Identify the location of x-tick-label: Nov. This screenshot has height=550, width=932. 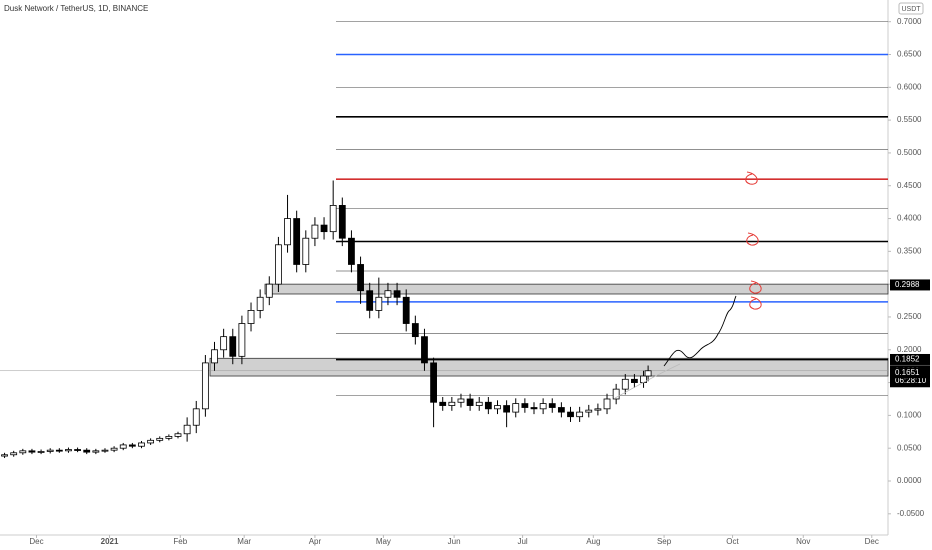
(803, 541).